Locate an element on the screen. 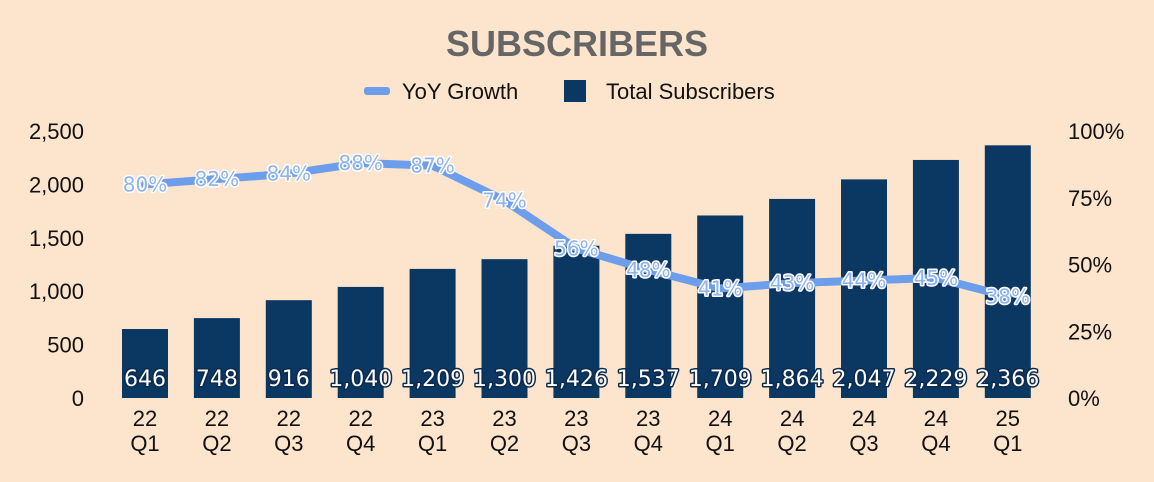 The width and height of the screenshot is (1154, 482). subscriber-bar-label: 1,209 is located at coordinates (432, 379).